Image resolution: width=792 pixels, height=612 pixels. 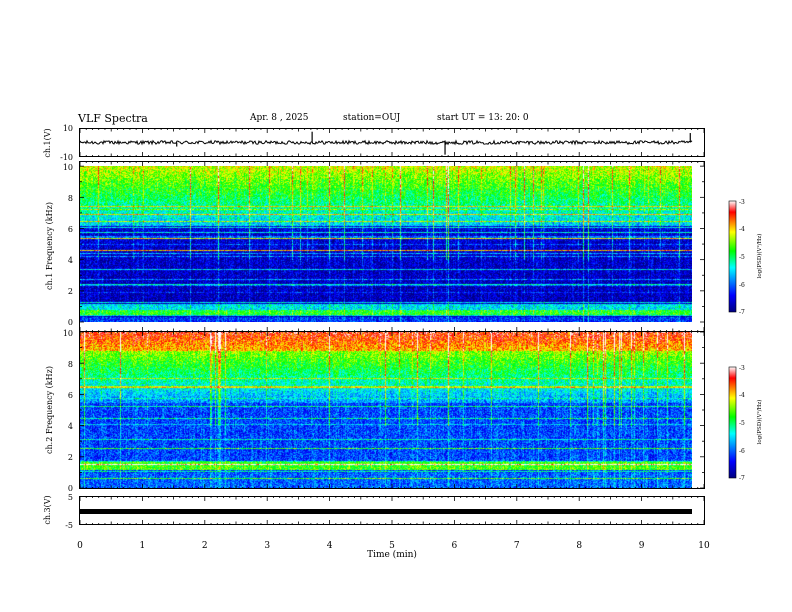 What do you see at coordinates (68, 128) in the screenshot?
I see `ch1-ytick-top: 10` at bounding box center [68, 128].